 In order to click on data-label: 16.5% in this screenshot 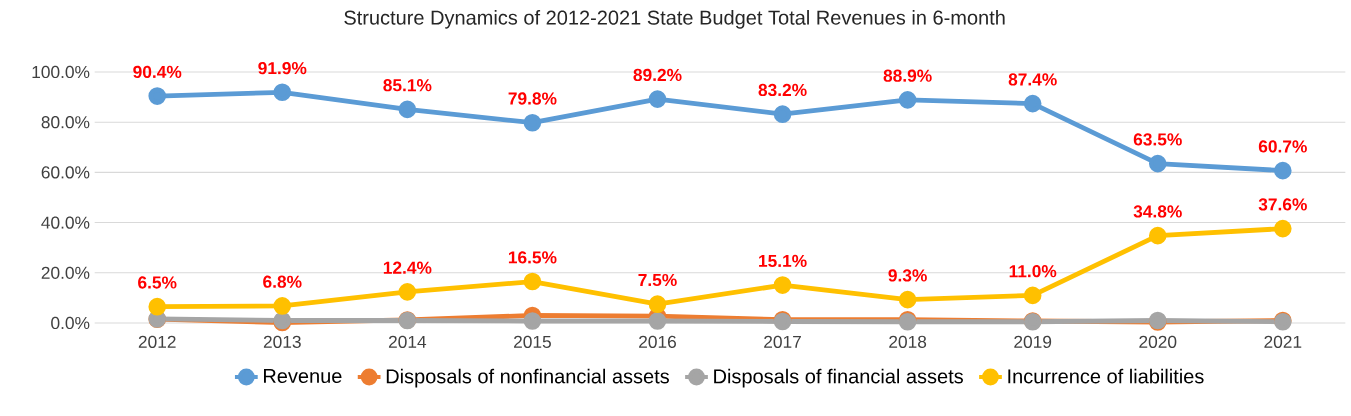, I will do `click(532, 257)`.